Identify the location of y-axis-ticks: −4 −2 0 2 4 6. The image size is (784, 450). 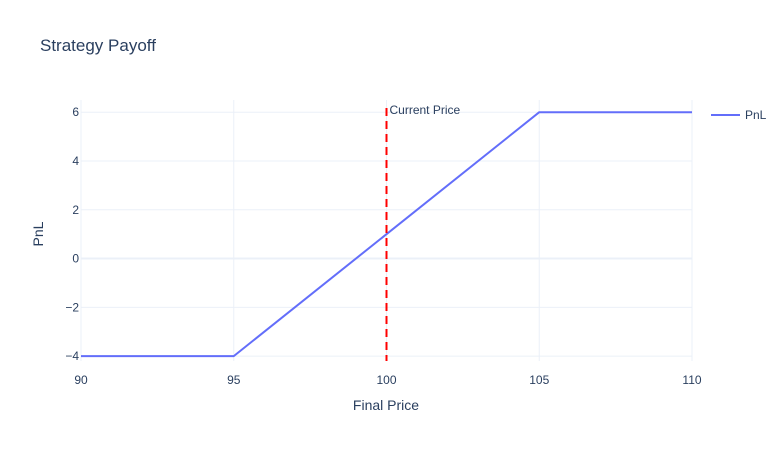
(72, 234).